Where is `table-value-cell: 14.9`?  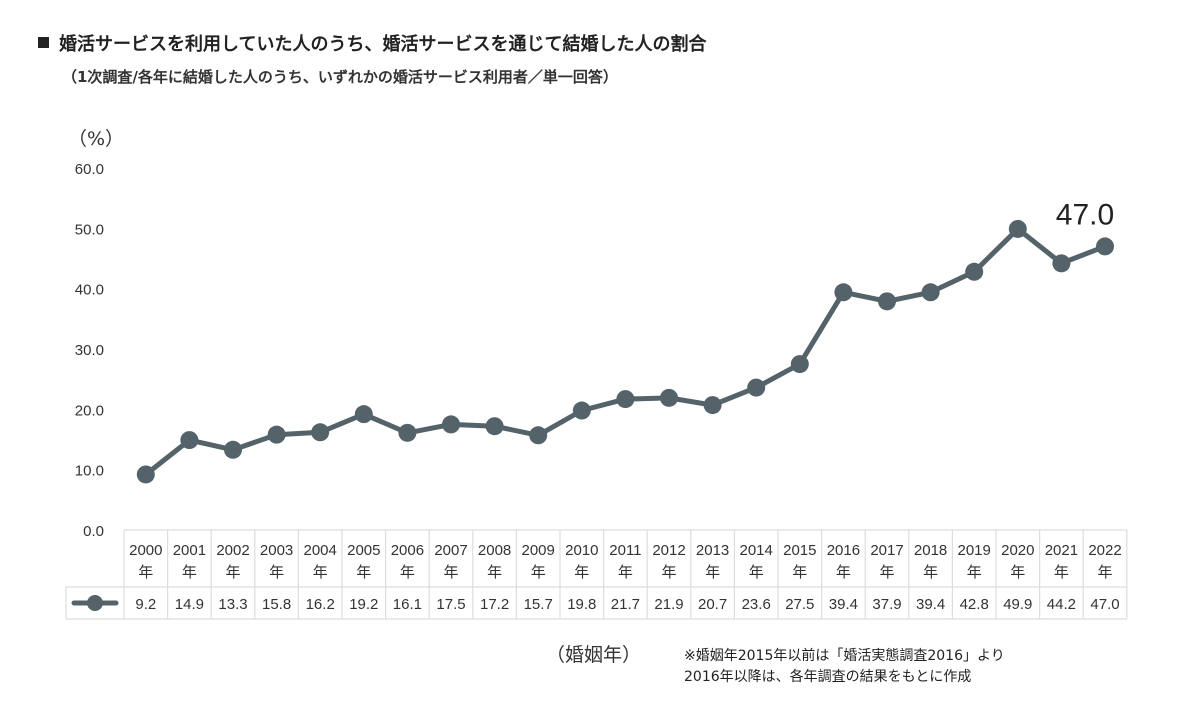
table-value-cell: 14.9 is located at coordinates (189, 604).